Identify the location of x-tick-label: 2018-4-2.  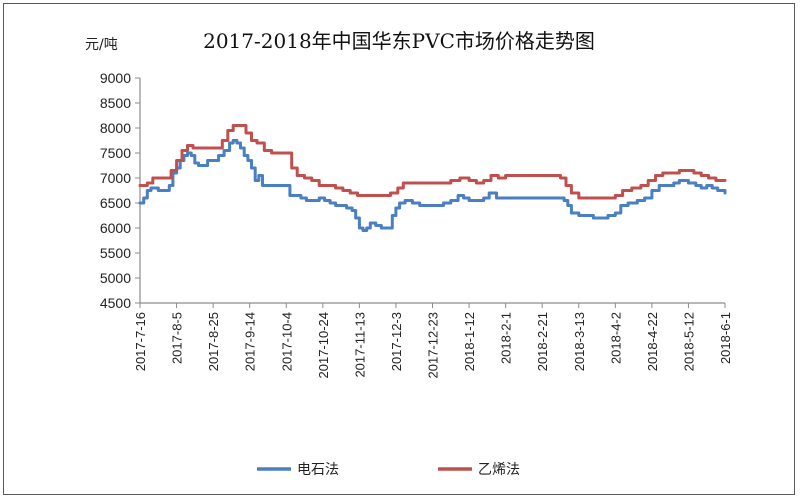
(615, 338).